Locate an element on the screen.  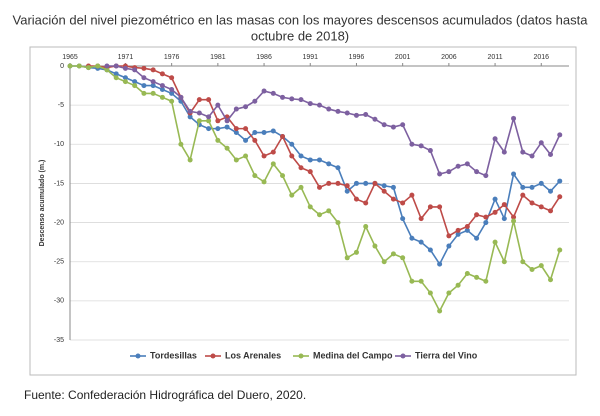
x-tick-label: 1976 is located at coordinates (172, 57).